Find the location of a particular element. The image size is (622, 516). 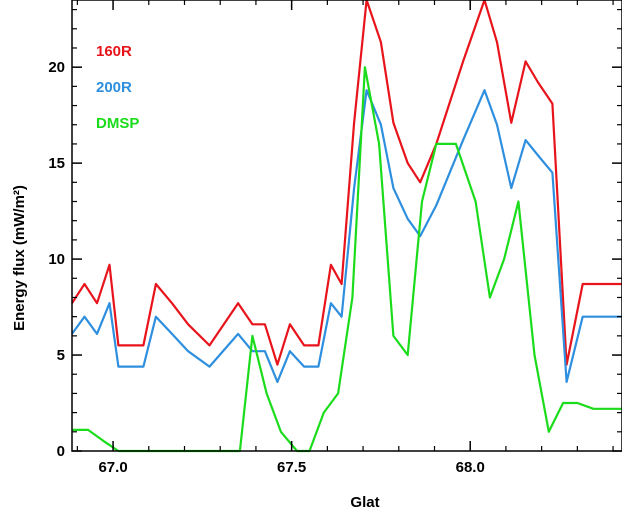

legend-entry-dmsp: DMSP is located at coordinates (117, 123).